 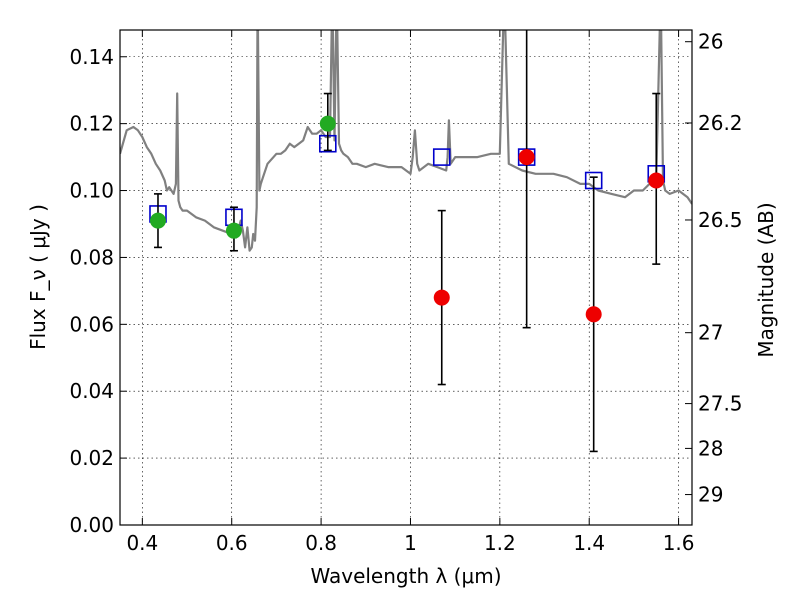 I want to click on x-tick-label: 1.6, so click(x=679, y=543).